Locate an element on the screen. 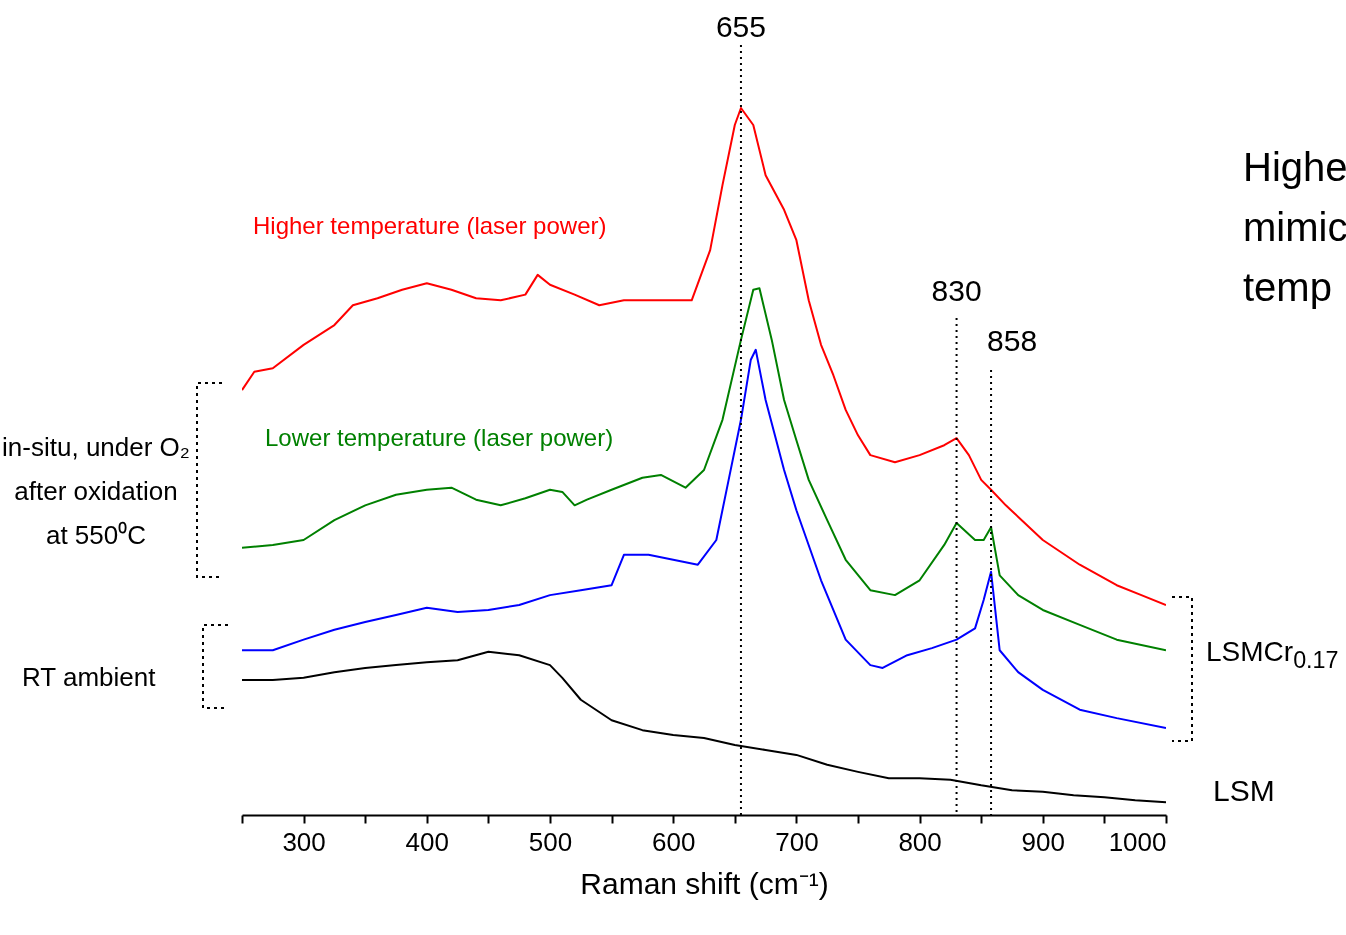  text: LSMCr$_{0.17}$ is located at coordinates (1272, 655).